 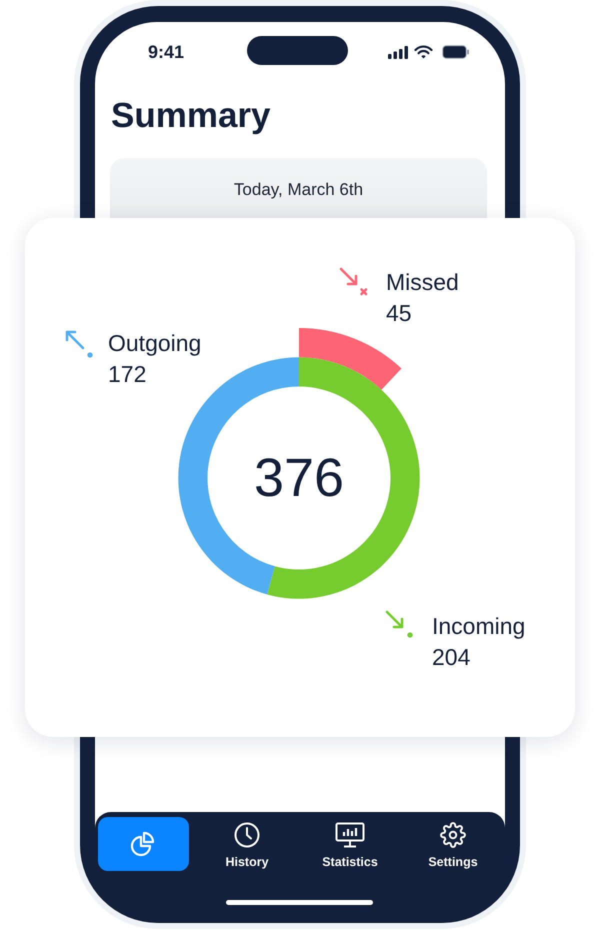 I want to click on chart-title: Summary, so click(x=191, y=115).